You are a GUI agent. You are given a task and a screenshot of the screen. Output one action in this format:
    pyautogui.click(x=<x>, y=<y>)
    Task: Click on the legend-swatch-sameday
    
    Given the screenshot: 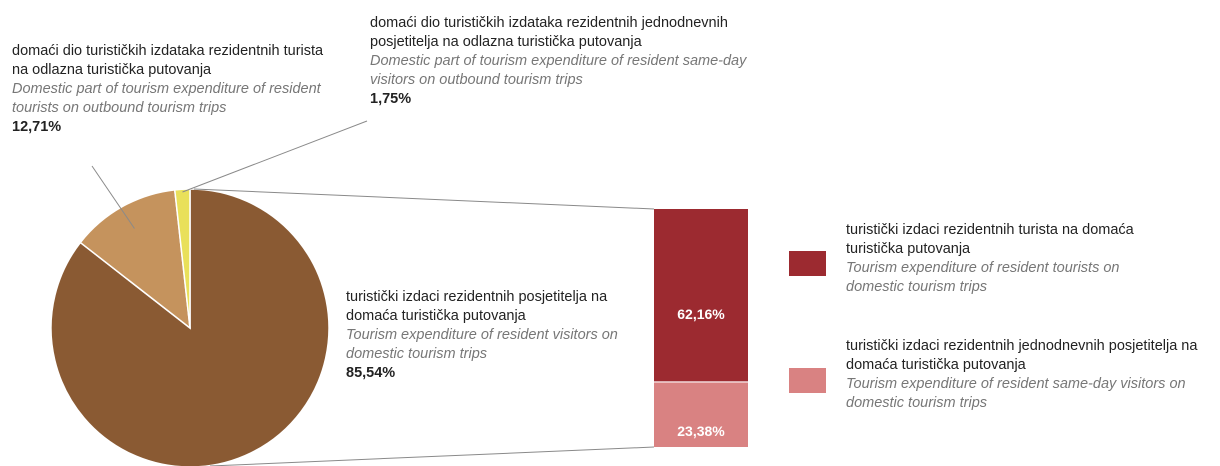 What is the action you would take?
    pyautogui.click(x=807, y=380)
    